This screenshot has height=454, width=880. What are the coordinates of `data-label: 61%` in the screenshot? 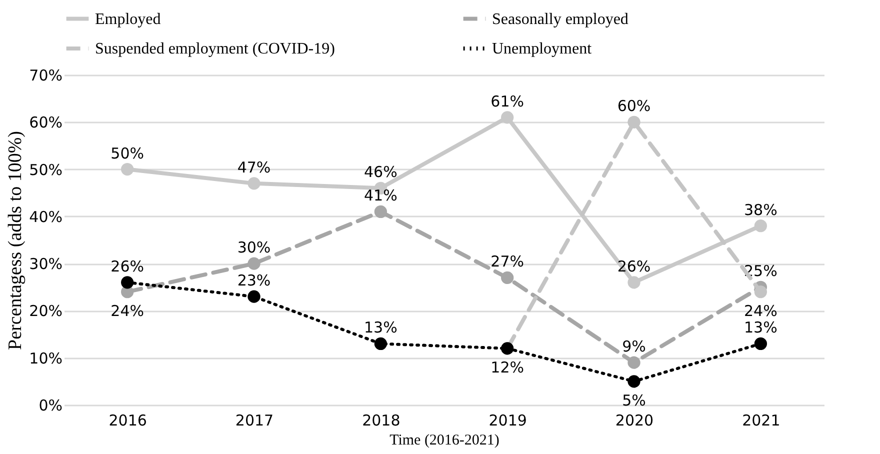 It's located at (507, 101).